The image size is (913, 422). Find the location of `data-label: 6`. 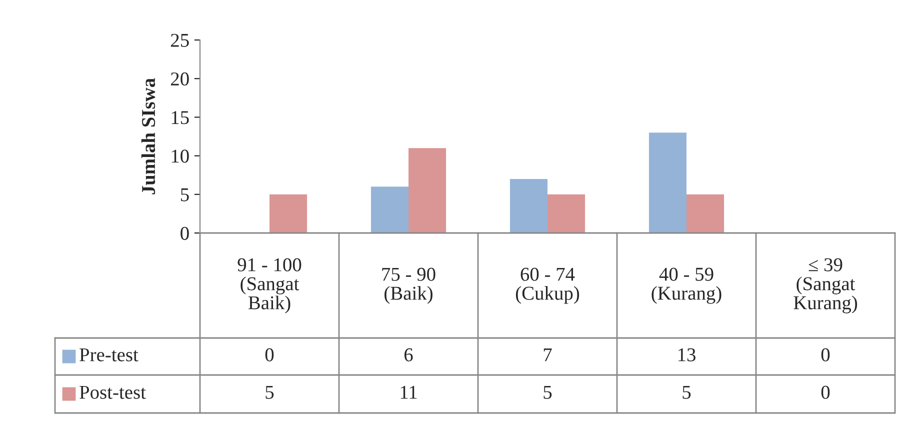

data-label: 6 is located at coordinates (408, 355).